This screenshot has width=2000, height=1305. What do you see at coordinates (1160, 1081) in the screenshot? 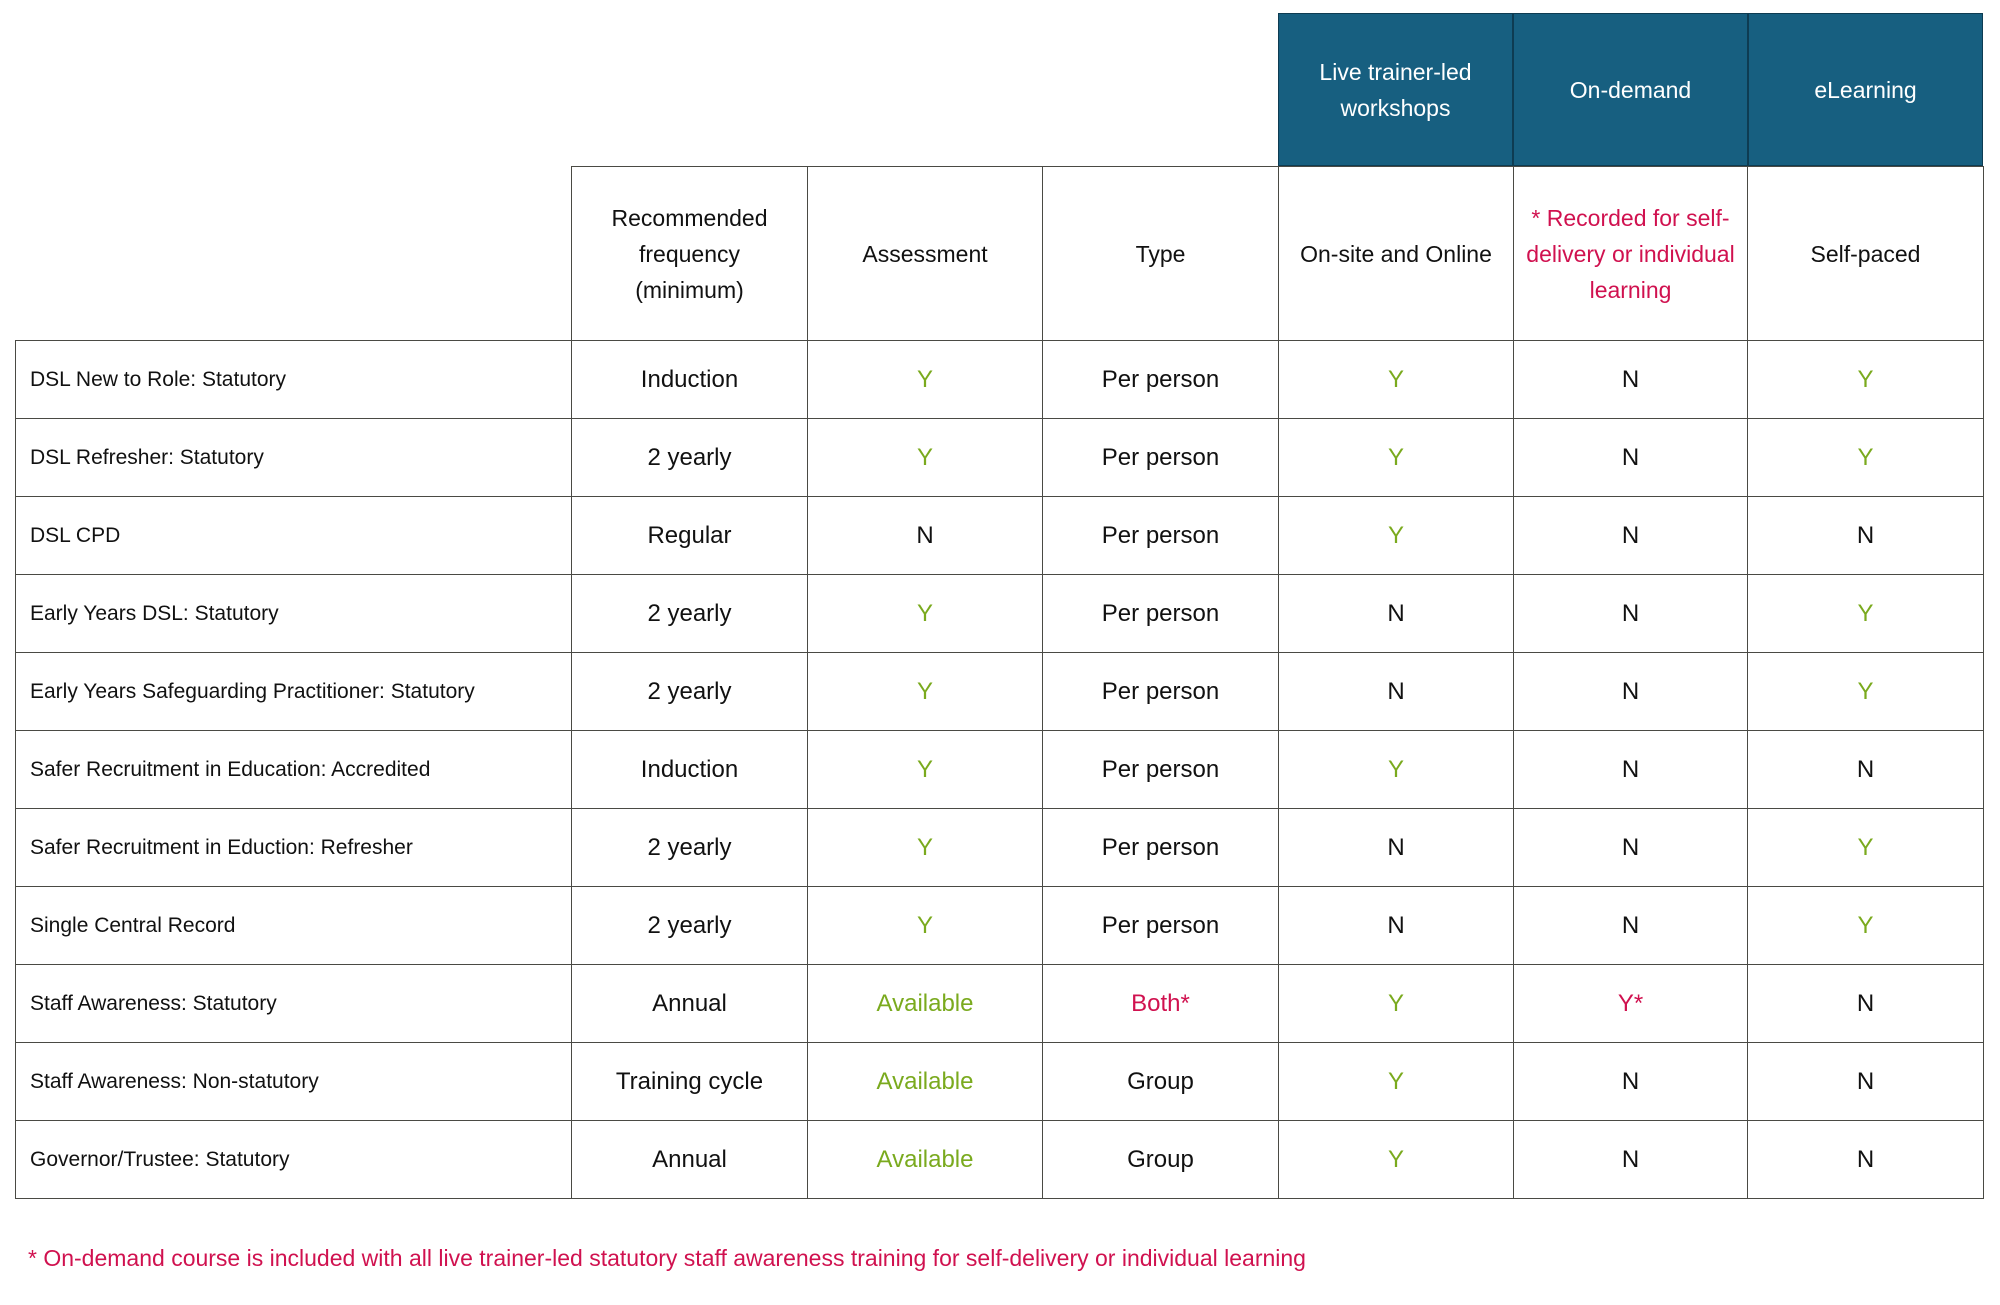
I see `cell-type: Group` at bounding box center [1160, 1081].